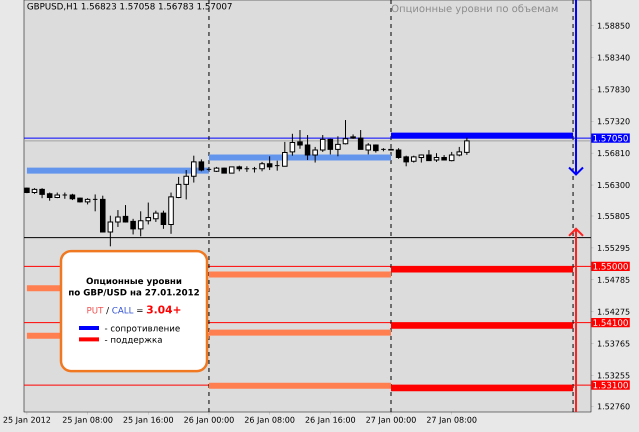 This screenshot has height=432, width=639. I want to click on y-tick-label: 1.55295, so click(614, 247).